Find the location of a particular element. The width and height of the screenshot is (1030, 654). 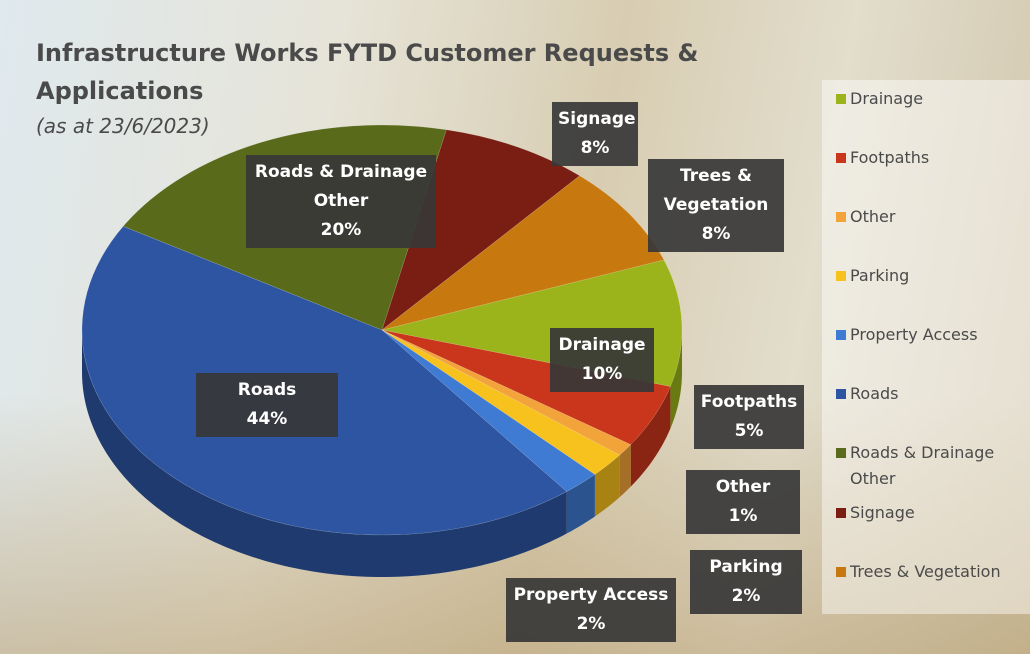

legend-label: Roads is located at coordinates (874, 393).